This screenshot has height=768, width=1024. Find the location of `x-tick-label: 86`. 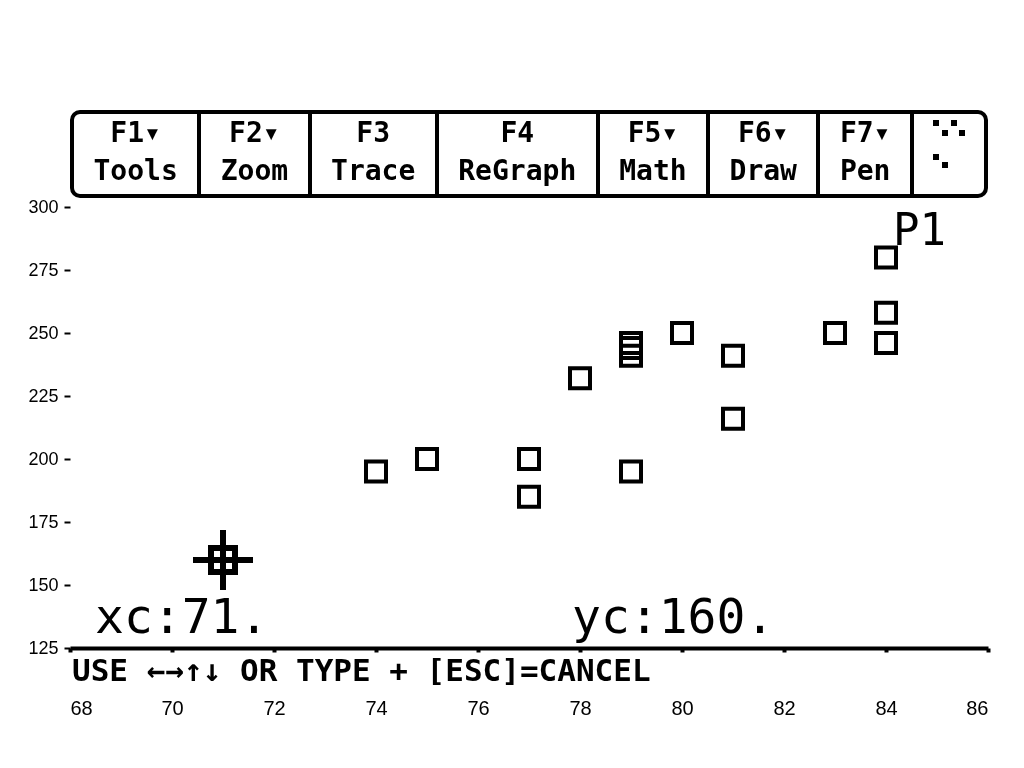

x-tick-label: 86 is located at coordinates (977, 707).